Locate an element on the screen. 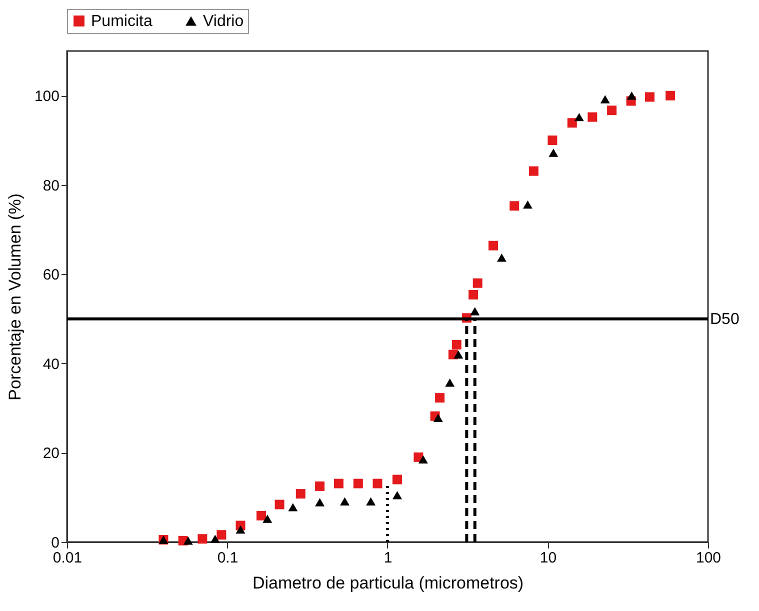 Image resolution: width=759 pixels, height=611 pixels. x-tick-label: 0.01 is located at coordinates (67, 558).